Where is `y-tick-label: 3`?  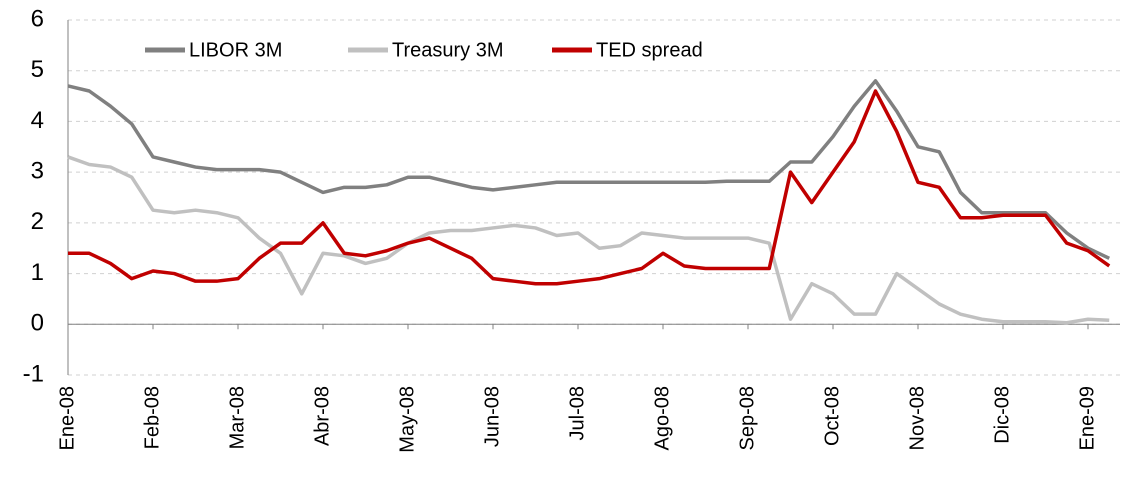 y-tick-label: 3 is located at coordinates (37, 170).